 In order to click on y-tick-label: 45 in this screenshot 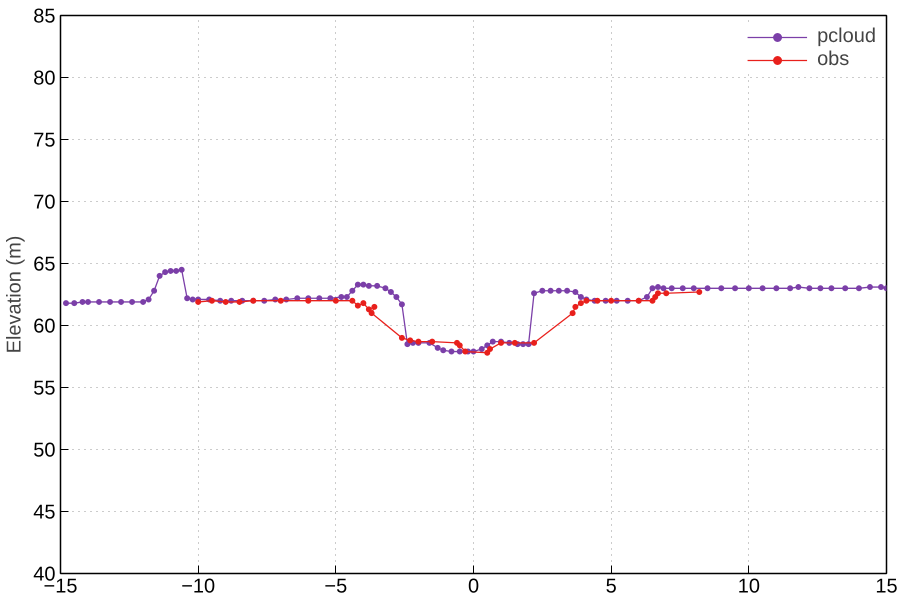, I will do `click(44, 513)`.